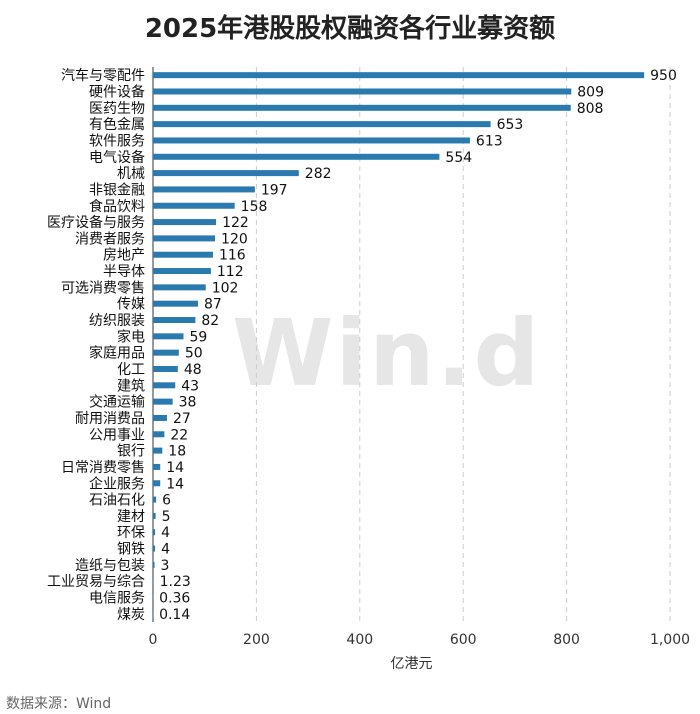  I want to click on category-label: 日常消费零售, so click(103, 468).